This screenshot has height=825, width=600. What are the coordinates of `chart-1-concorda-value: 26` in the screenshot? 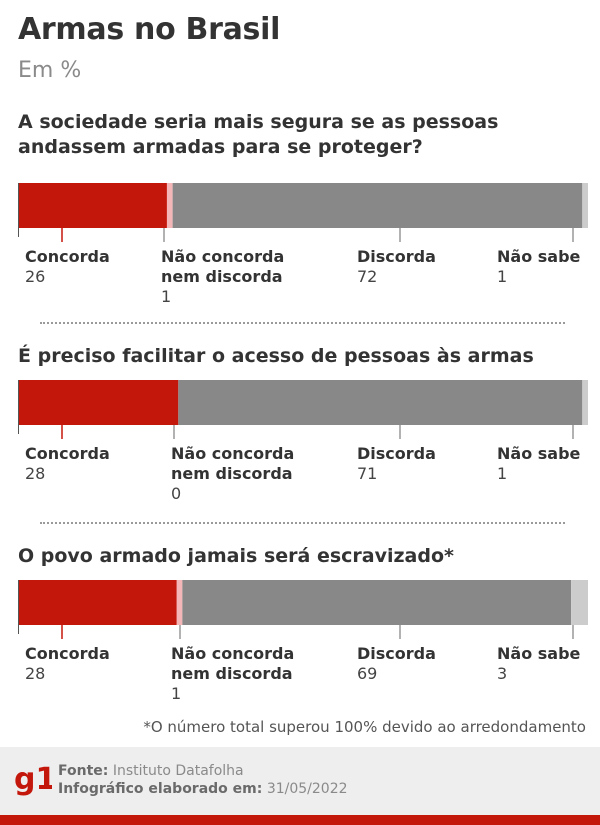 It's located at (35, 276).